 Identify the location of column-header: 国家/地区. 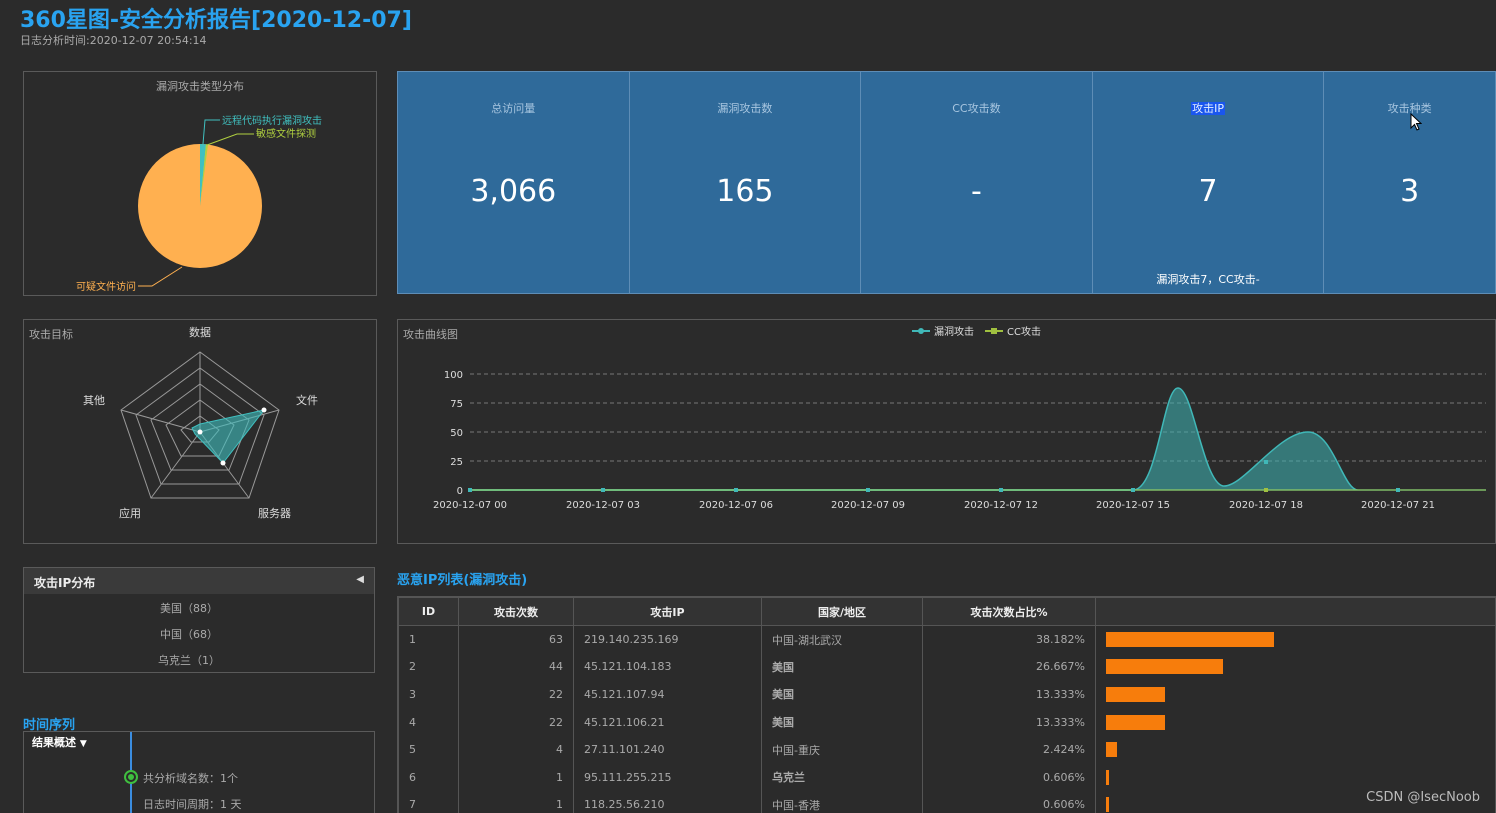
(842, 611).